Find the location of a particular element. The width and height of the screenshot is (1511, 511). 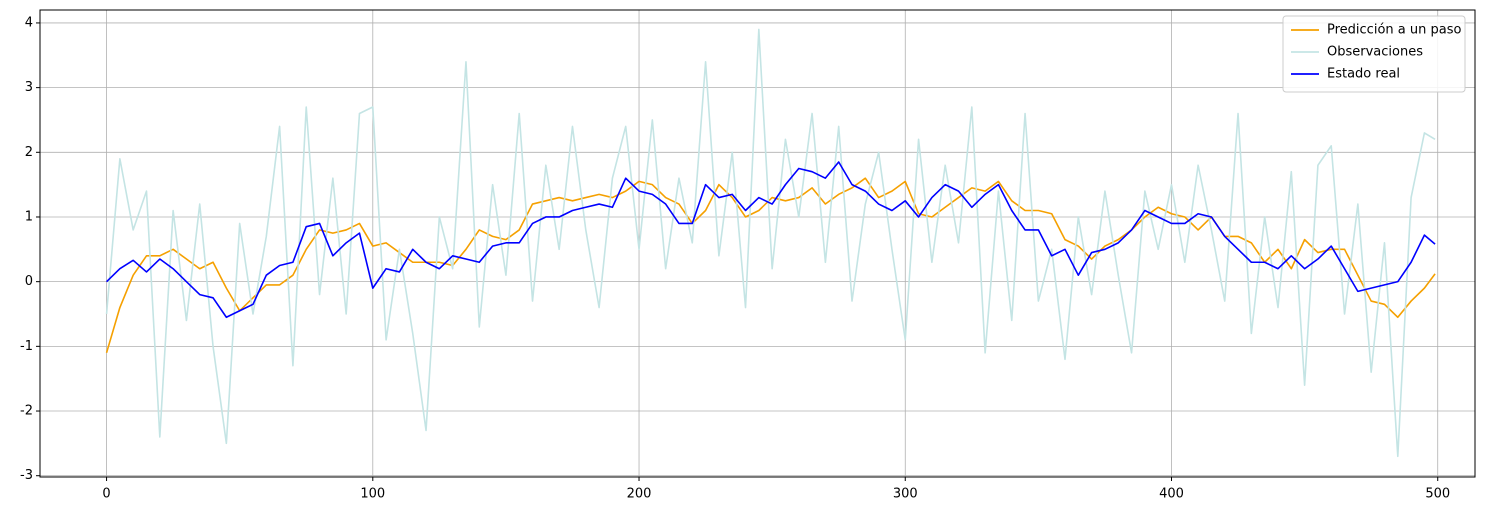

legend-label: Estado real is located at coordinates (1363, 74).